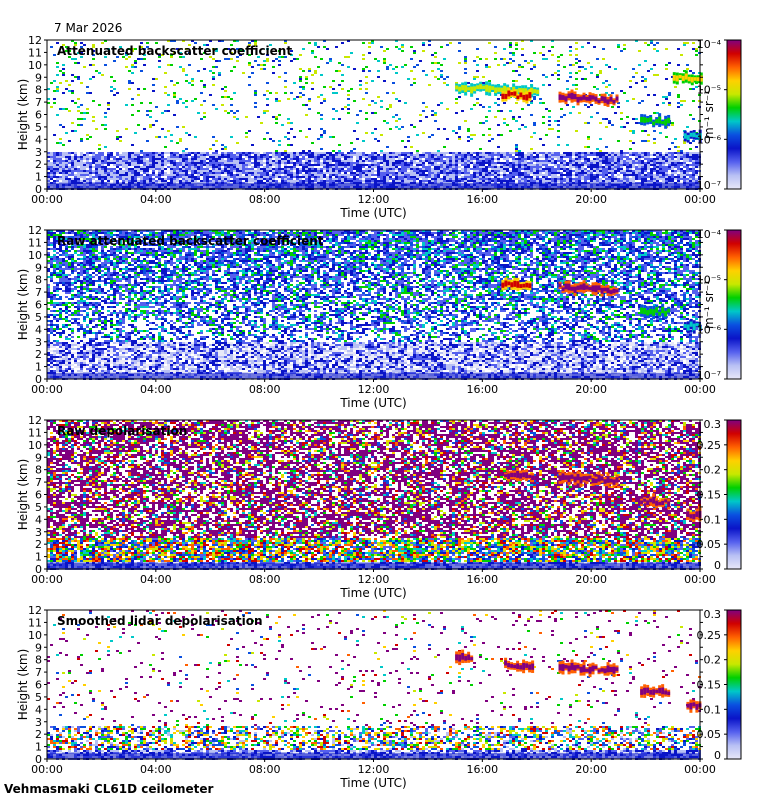 The height and width of the screenshot is (800, 780). Describe the element at coordinates (709, 234) in the screenshot. I see `colorbar-tick-label: 10⁻⁴` at that location.